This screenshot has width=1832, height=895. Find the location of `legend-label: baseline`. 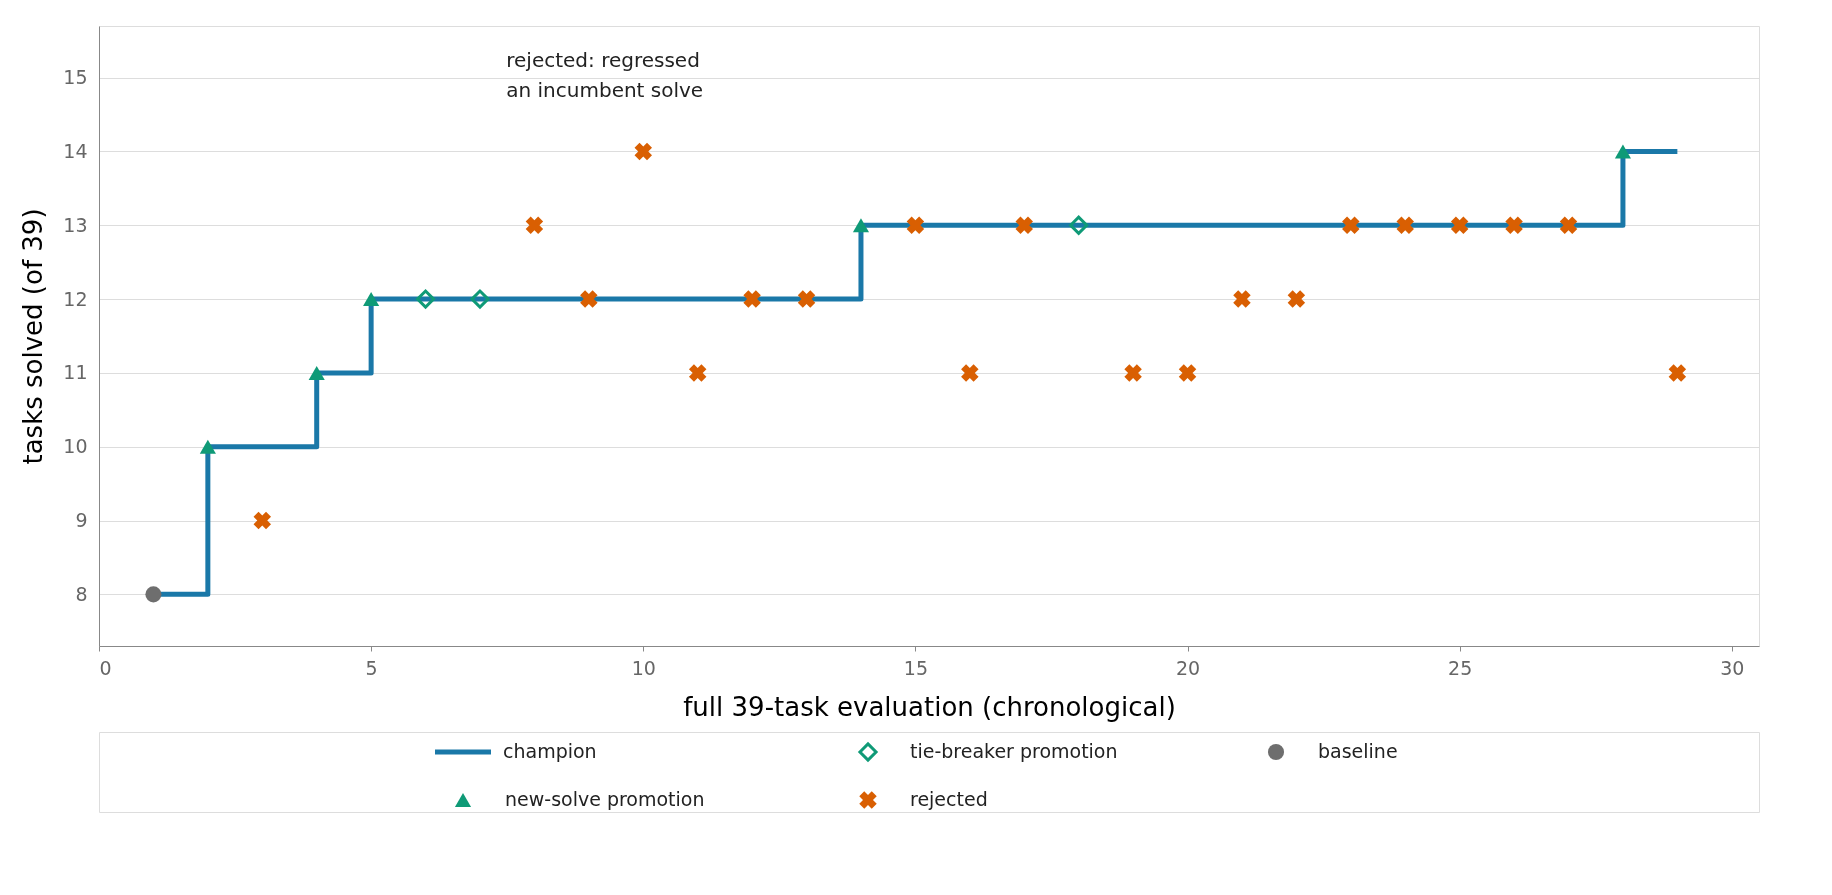

legend-label: baseline is located at coordinates (1358, 751).